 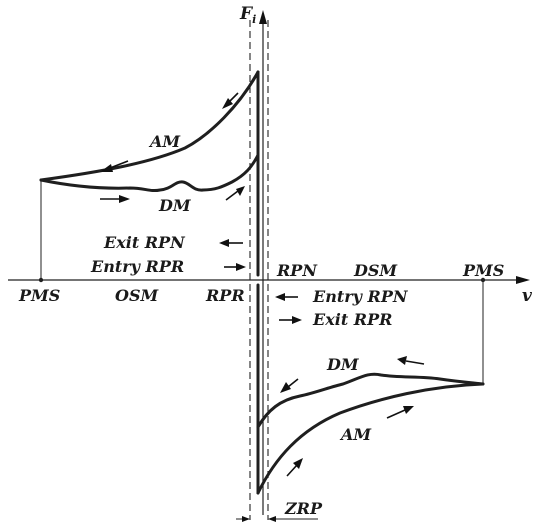 I want to click on x-axis-label: v, so click(x=527, y=296).